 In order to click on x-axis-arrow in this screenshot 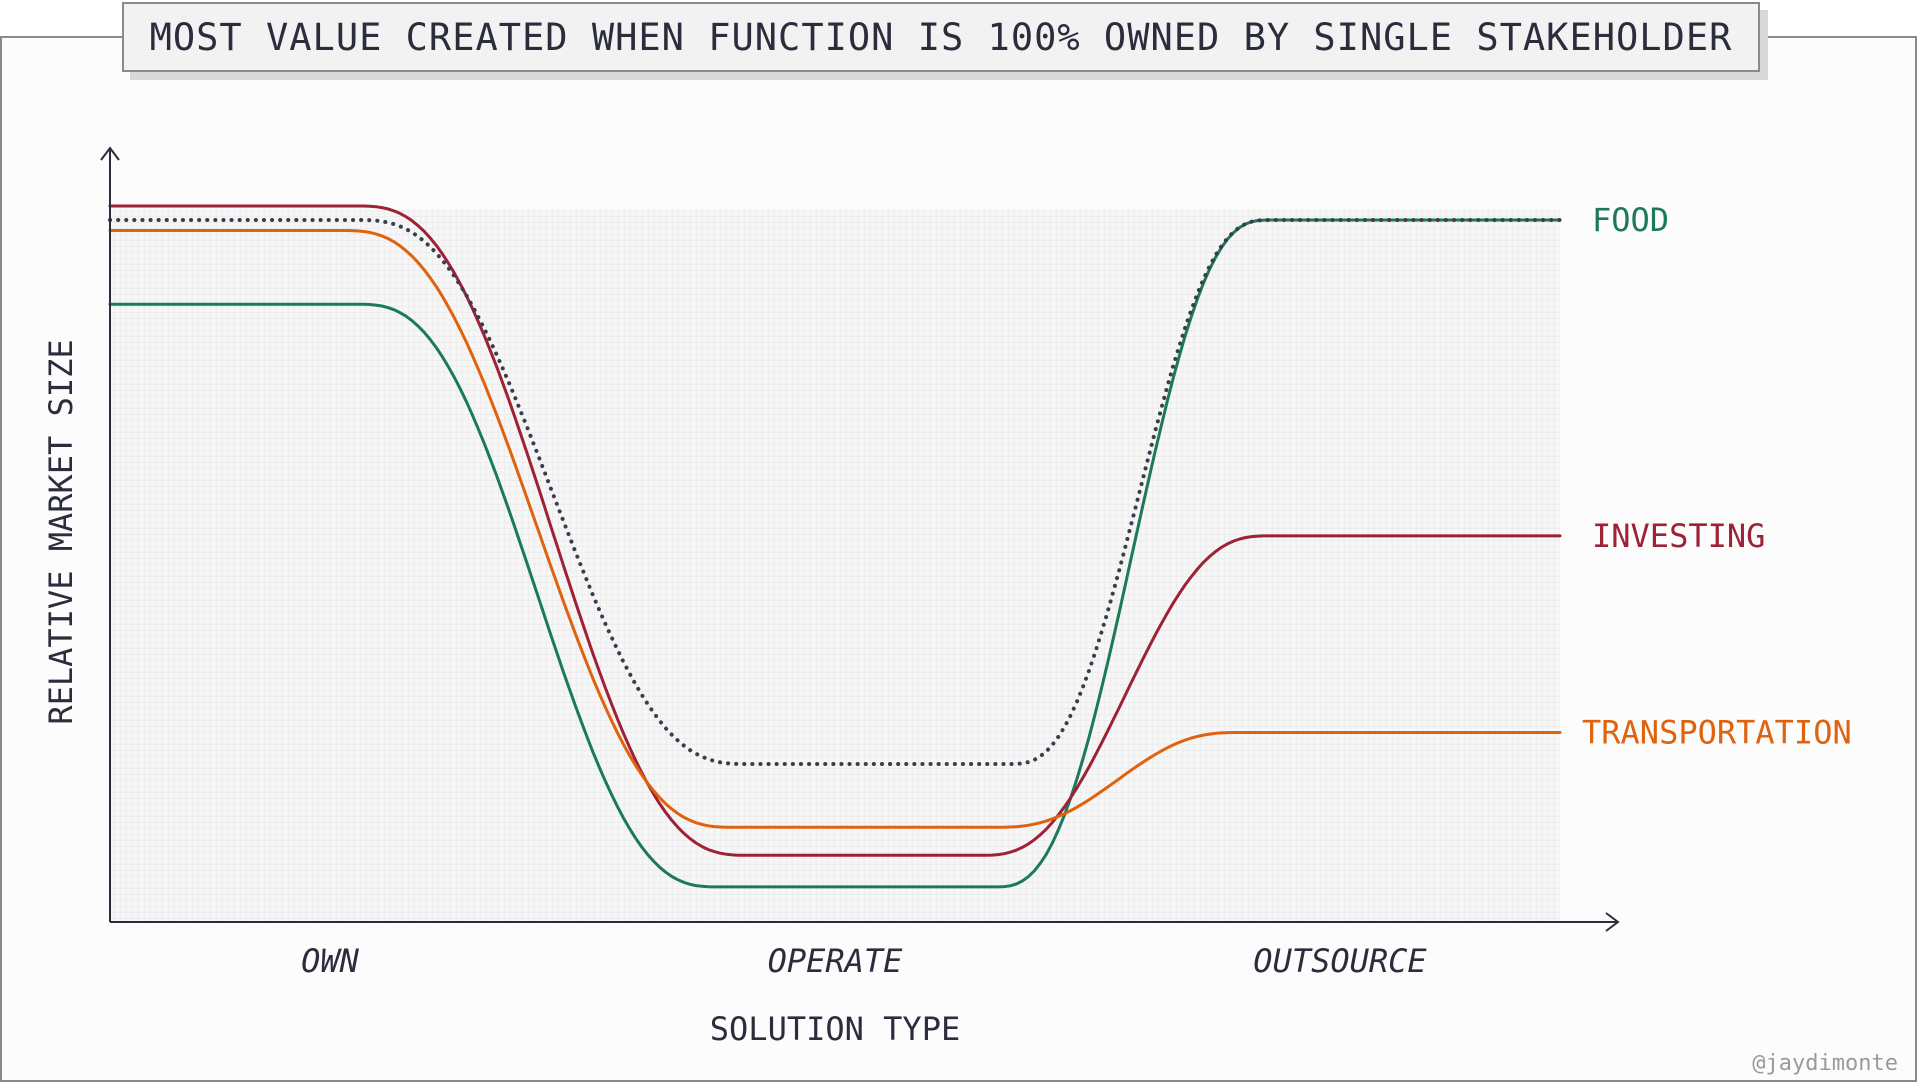, I will do `click(1612, 922)`.